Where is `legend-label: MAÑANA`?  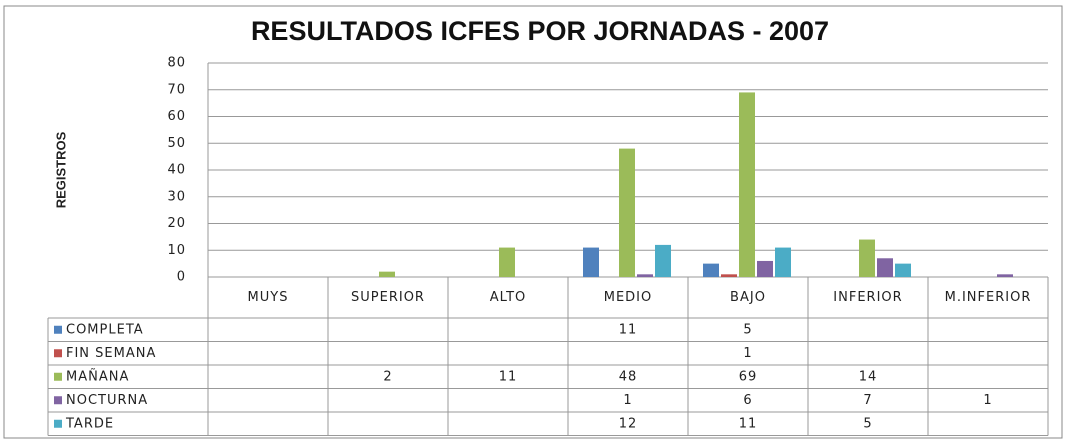
legend-label: MAÑANA is located at coordinates (97, 376).